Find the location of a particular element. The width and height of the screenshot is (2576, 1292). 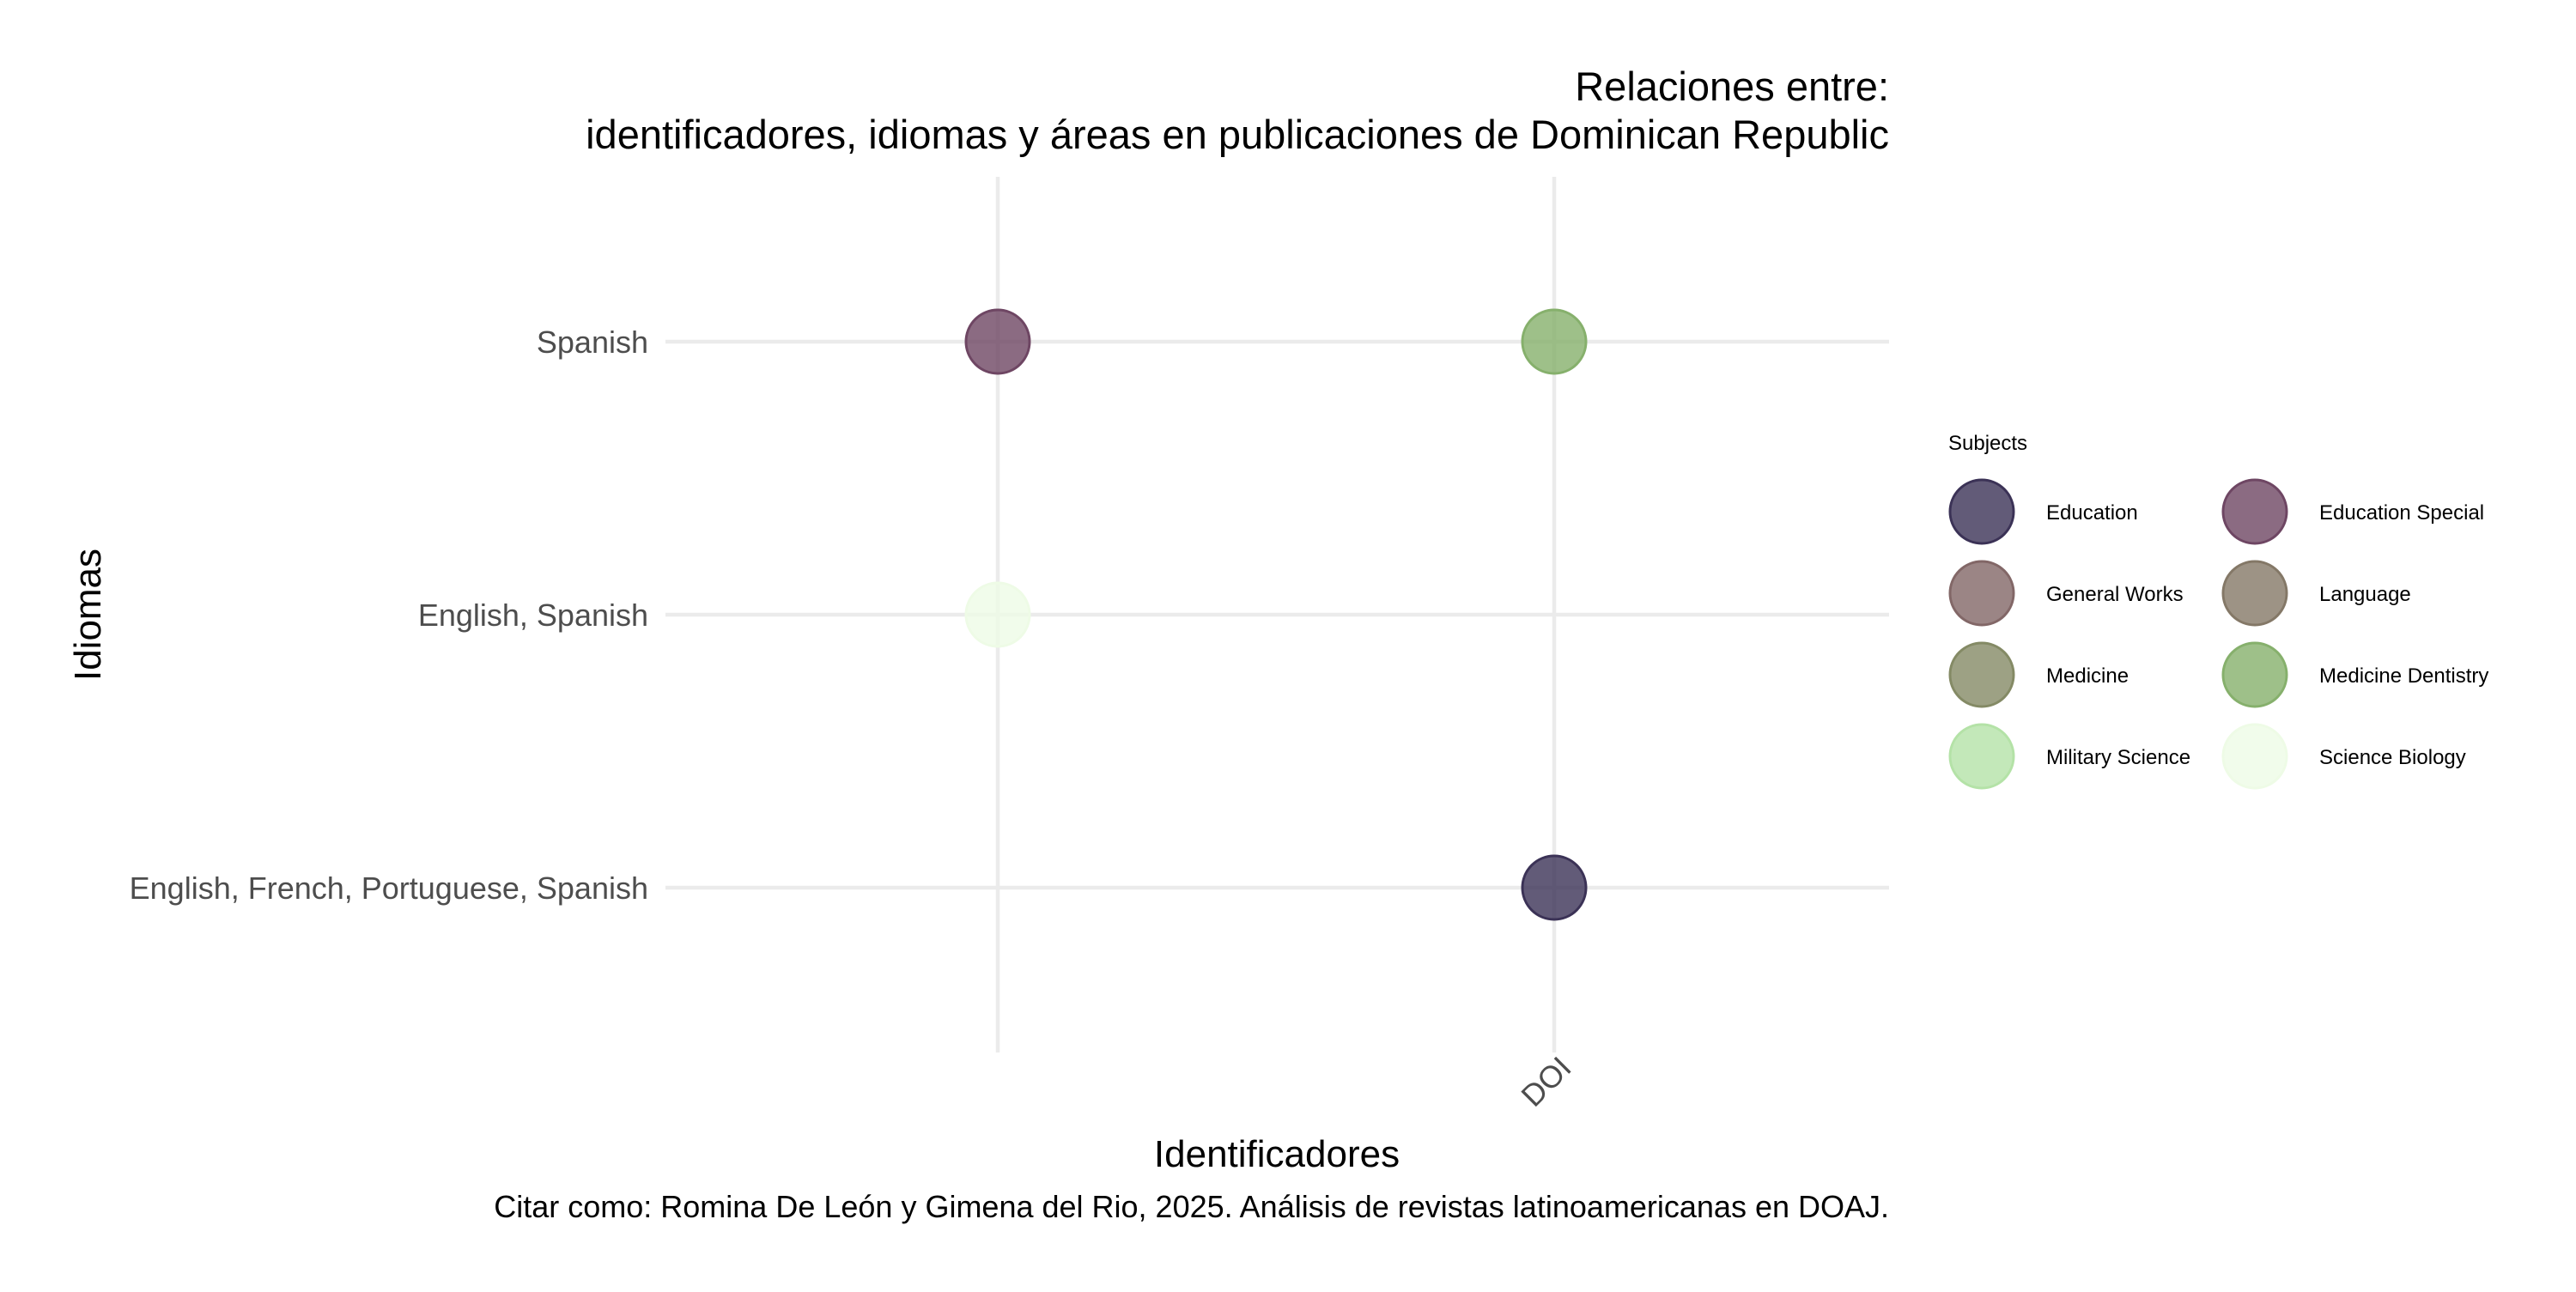

y-axis-title: Idiomas is located at coordinates (88, 615).